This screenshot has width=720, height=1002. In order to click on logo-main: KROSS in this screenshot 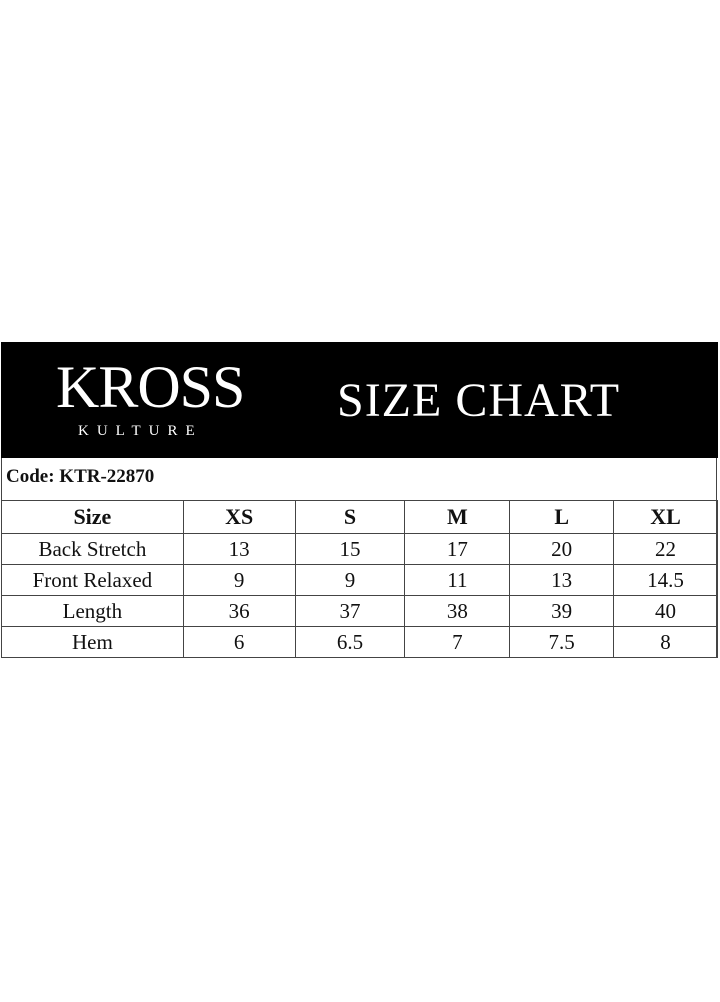, I will do `click(150, 387)`.